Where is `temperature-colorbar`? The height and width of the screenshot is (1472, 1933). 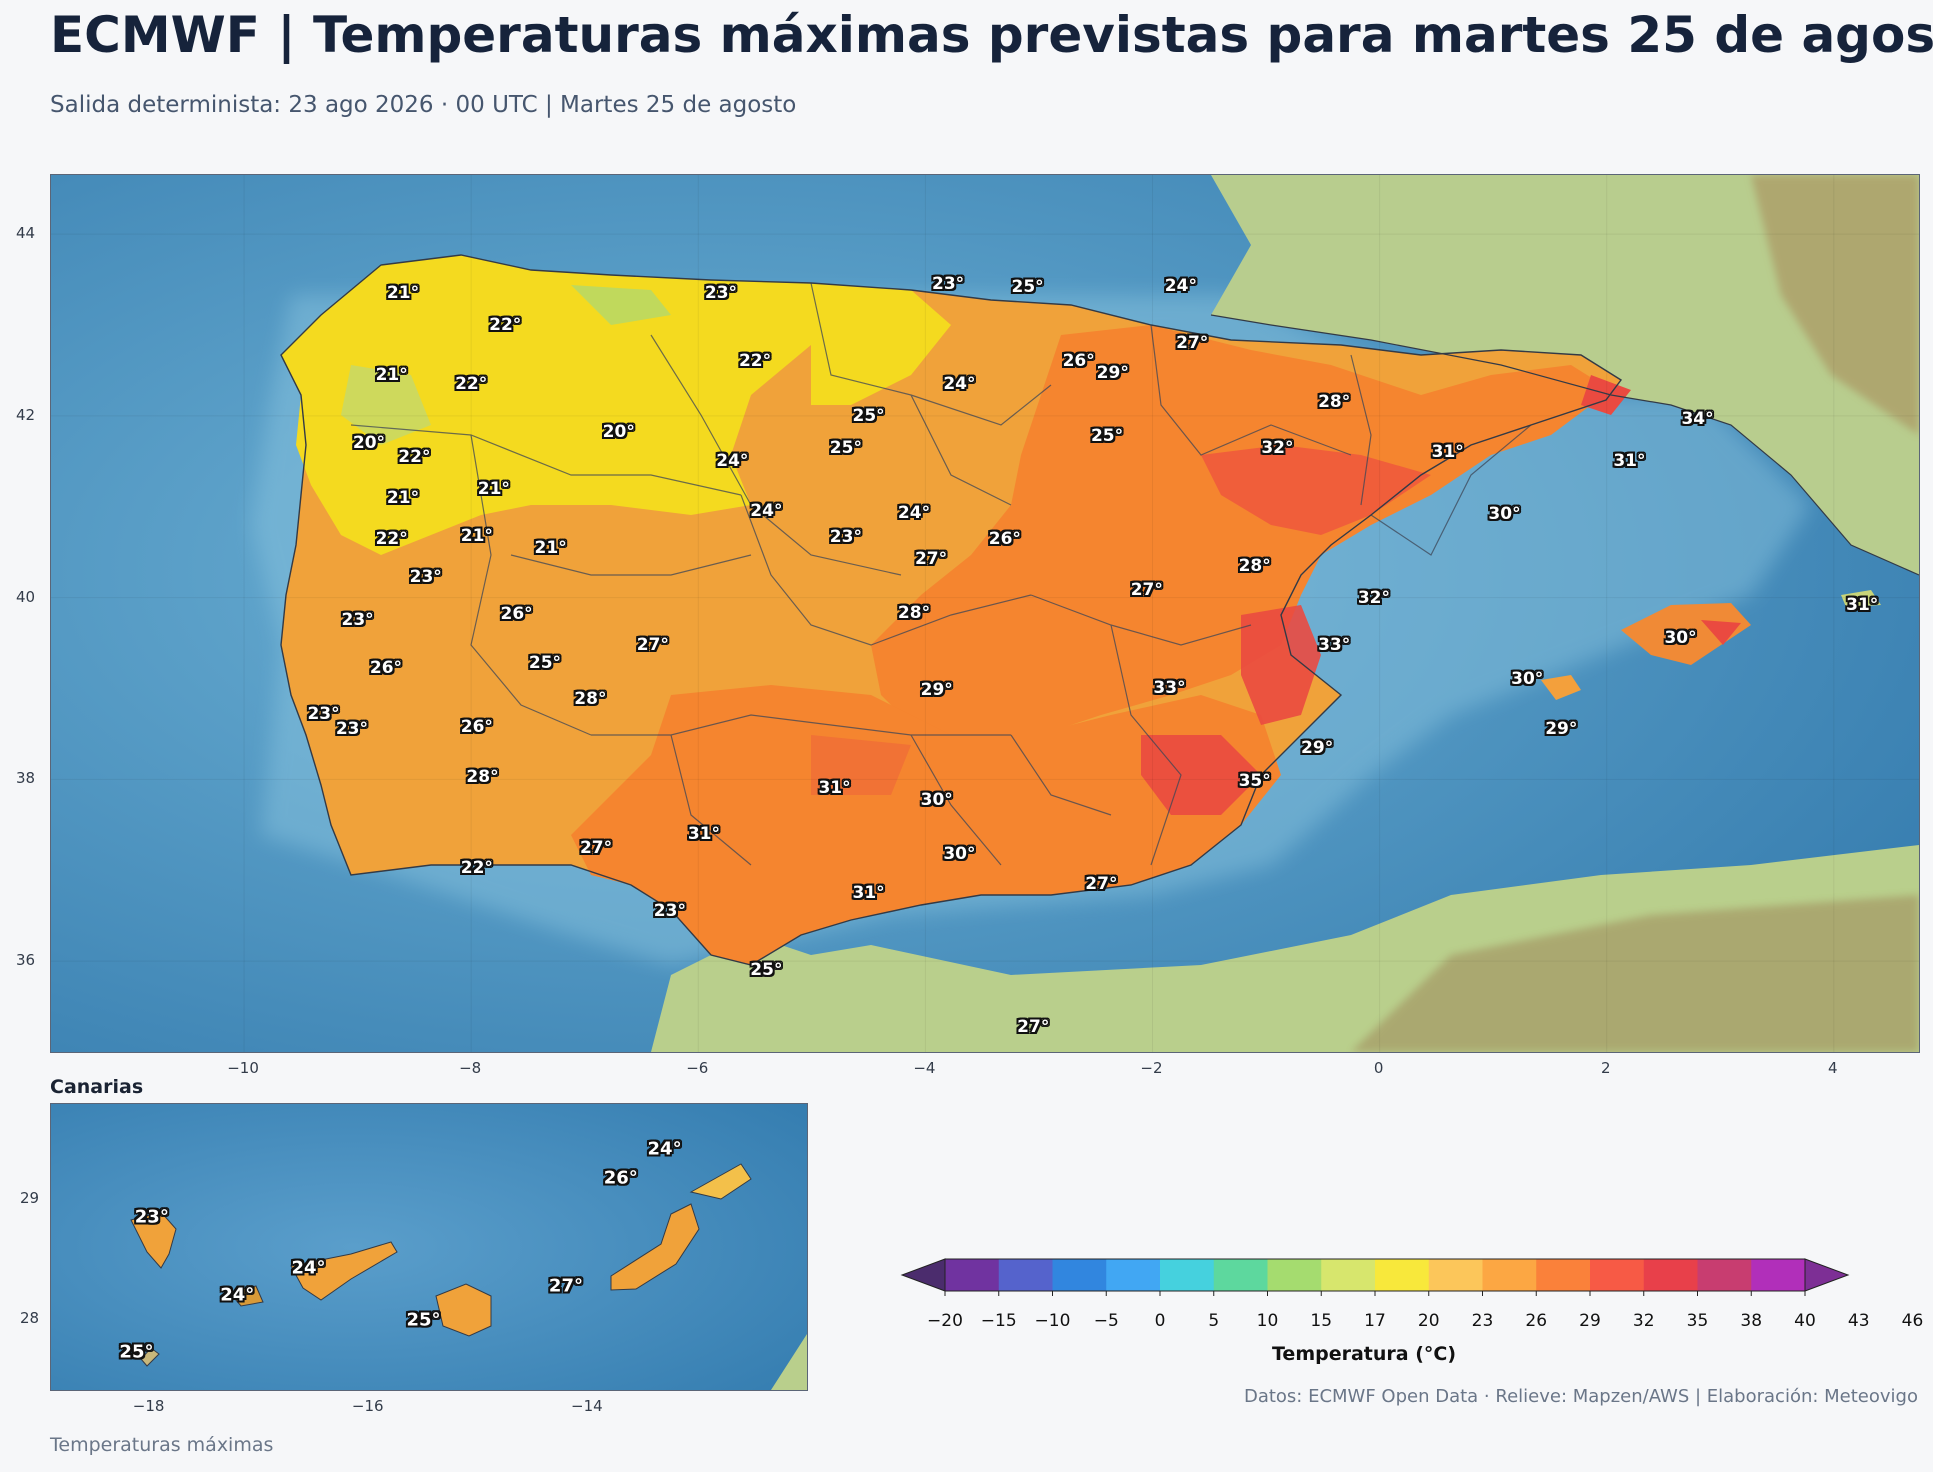
temperature-colorbar is located at coordinates (1375, 1277).